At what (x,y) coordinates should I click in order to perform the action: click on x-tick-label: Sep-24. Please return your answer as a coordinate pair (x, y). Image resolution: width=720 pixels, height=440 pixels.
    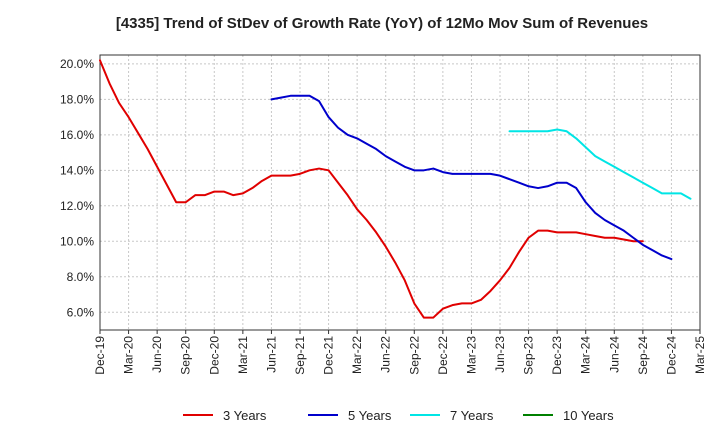
    Looking at the image, I should click on (643, 355).